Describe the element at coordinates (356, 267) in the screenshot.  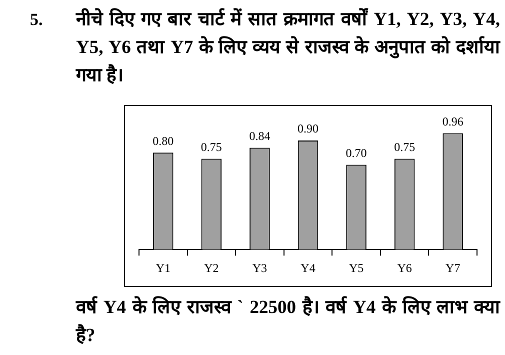
I see `x-tick-label: Y5` at that location.